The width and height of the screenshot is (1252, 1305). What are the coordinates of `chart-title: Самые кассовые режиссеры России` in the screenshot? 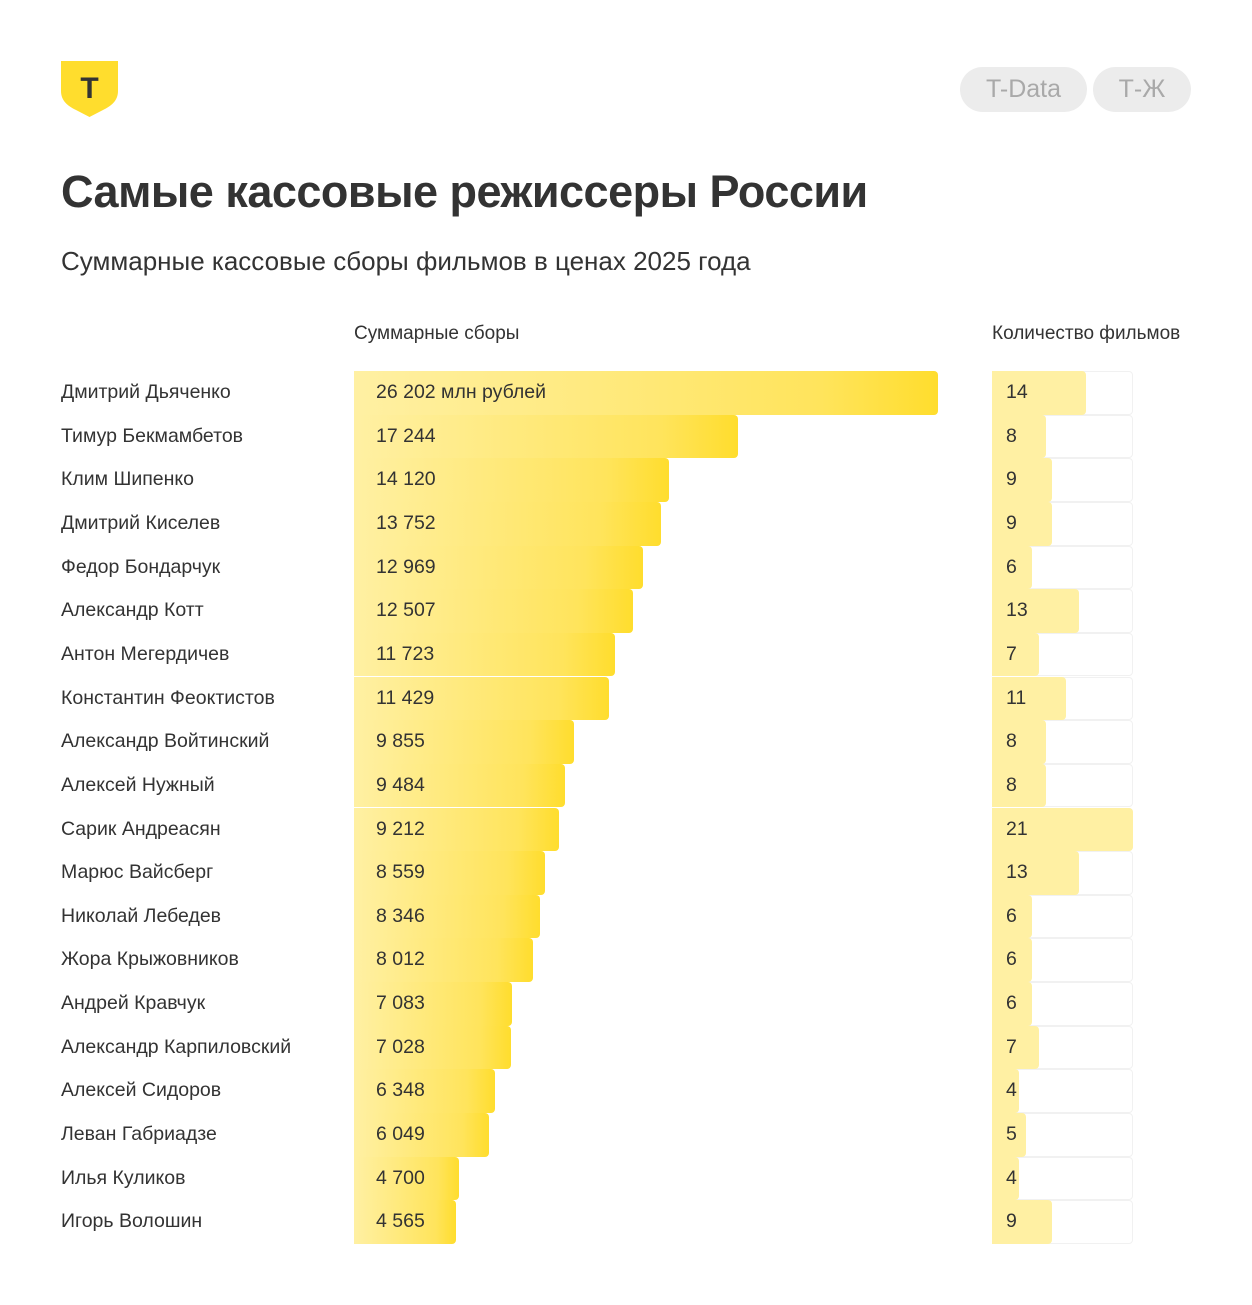 It's located at (464, 191).